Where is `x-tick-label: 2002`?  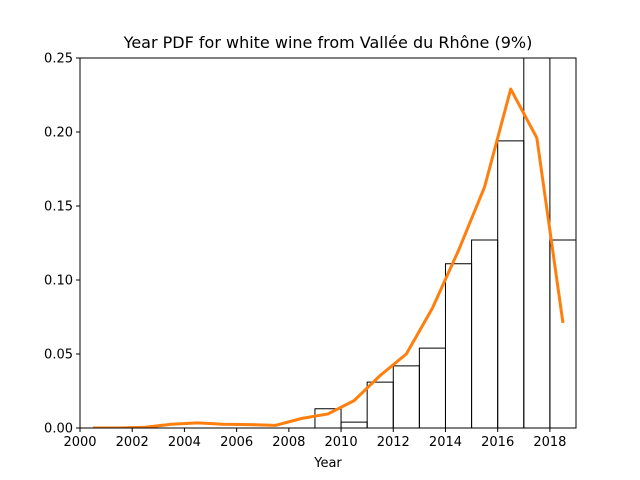
x-tick-label: 2002 is located at coordinates (132, 442).